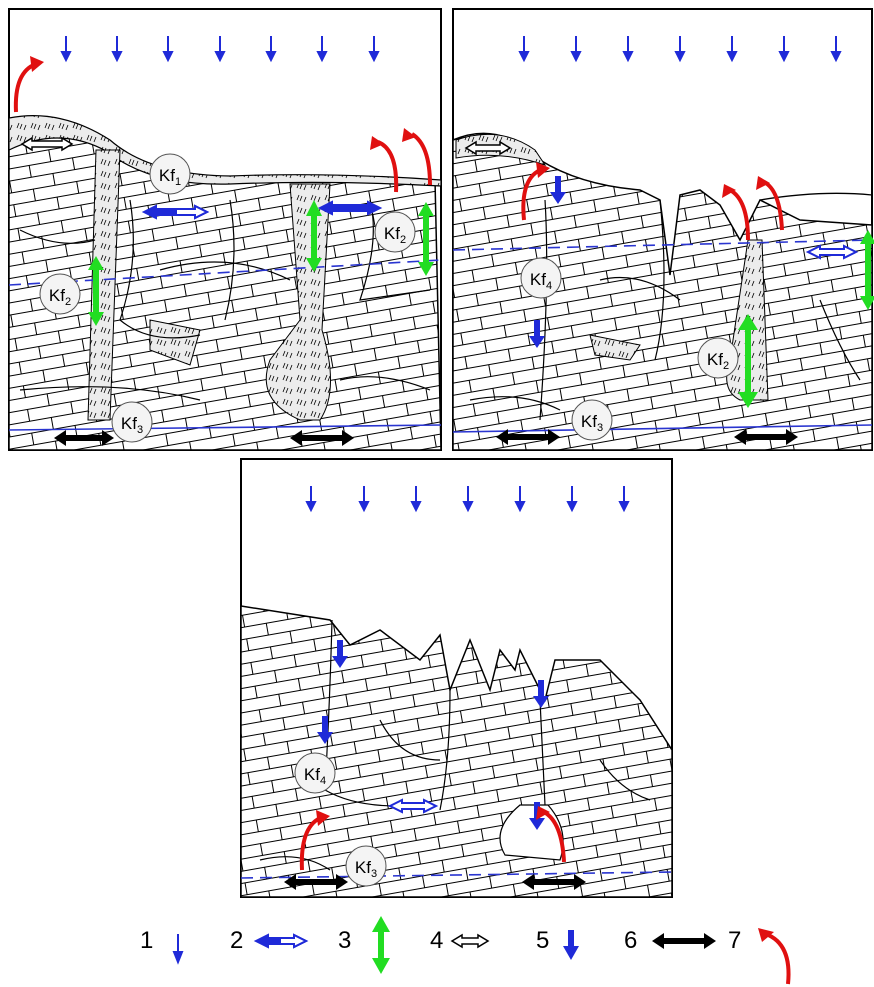 This screenshot has height=987, width=874. Describe the element at coordinates (684, 941) in the screenshot. I see `black-double-arrow-icon` at that location.